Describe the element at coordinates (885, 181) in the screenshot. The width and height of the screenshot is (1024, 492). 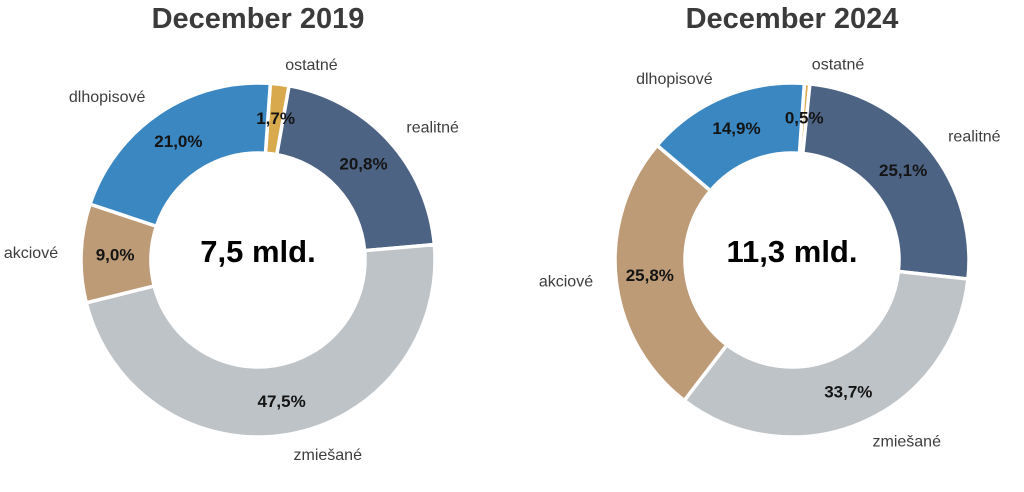
I see `pie-slice-realitné` at that location.